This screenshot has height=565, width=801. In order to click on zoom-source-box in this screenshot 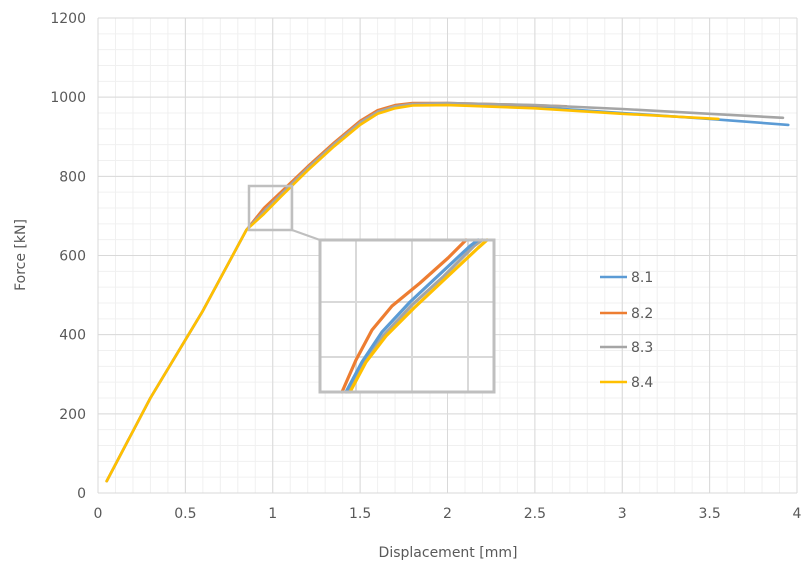, I will do `click(270, 208)`.